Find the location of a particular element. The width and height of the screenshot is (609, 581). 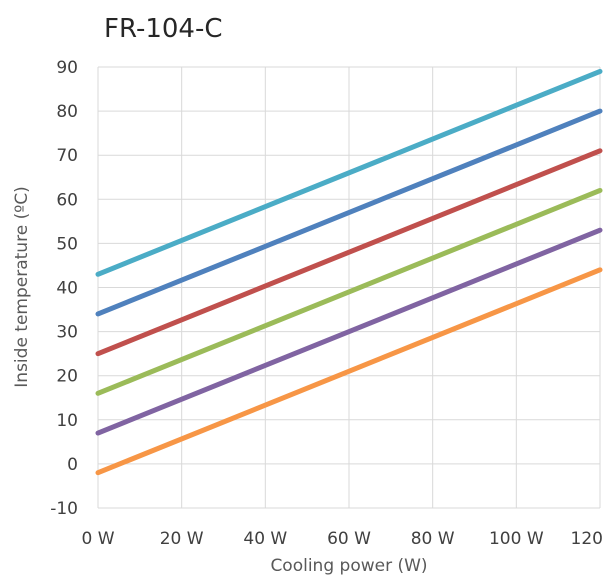

x-tick-label: 120 is located at coordinates (587, 539).